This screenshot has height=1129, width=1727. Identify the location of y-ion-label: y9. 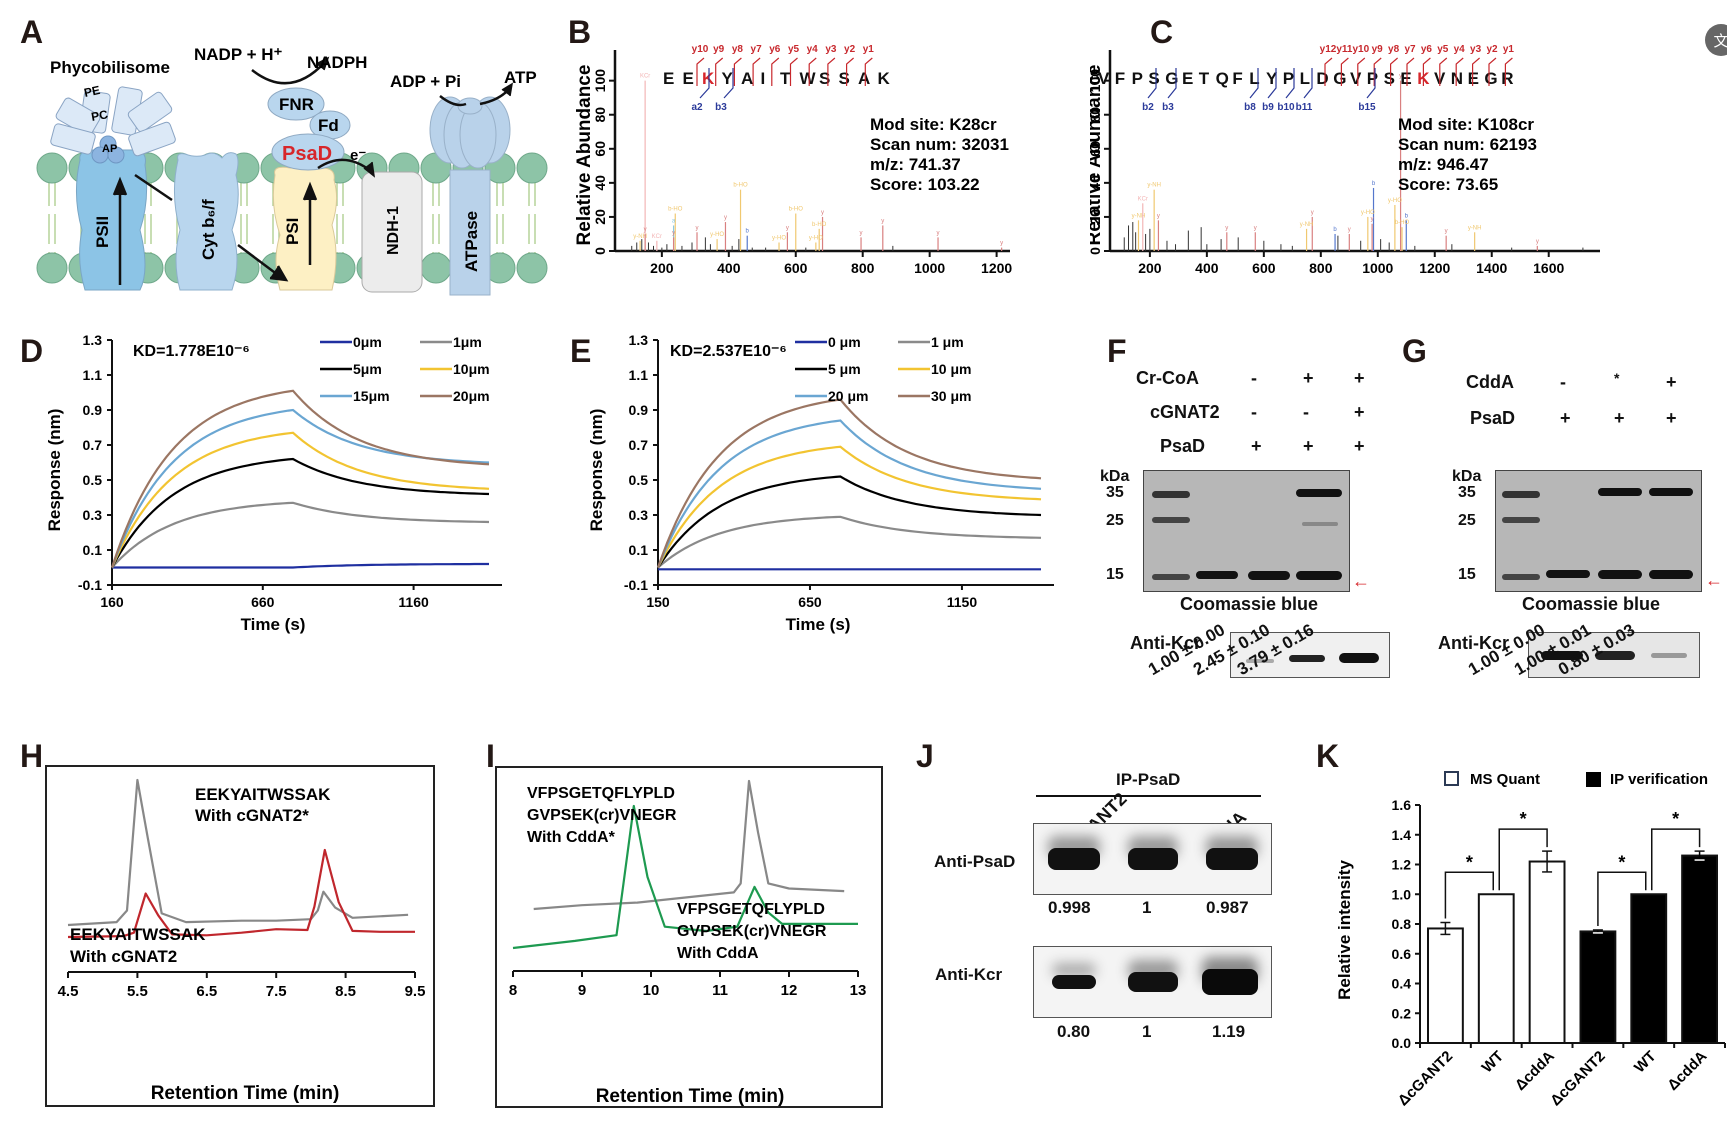
(719, 49).